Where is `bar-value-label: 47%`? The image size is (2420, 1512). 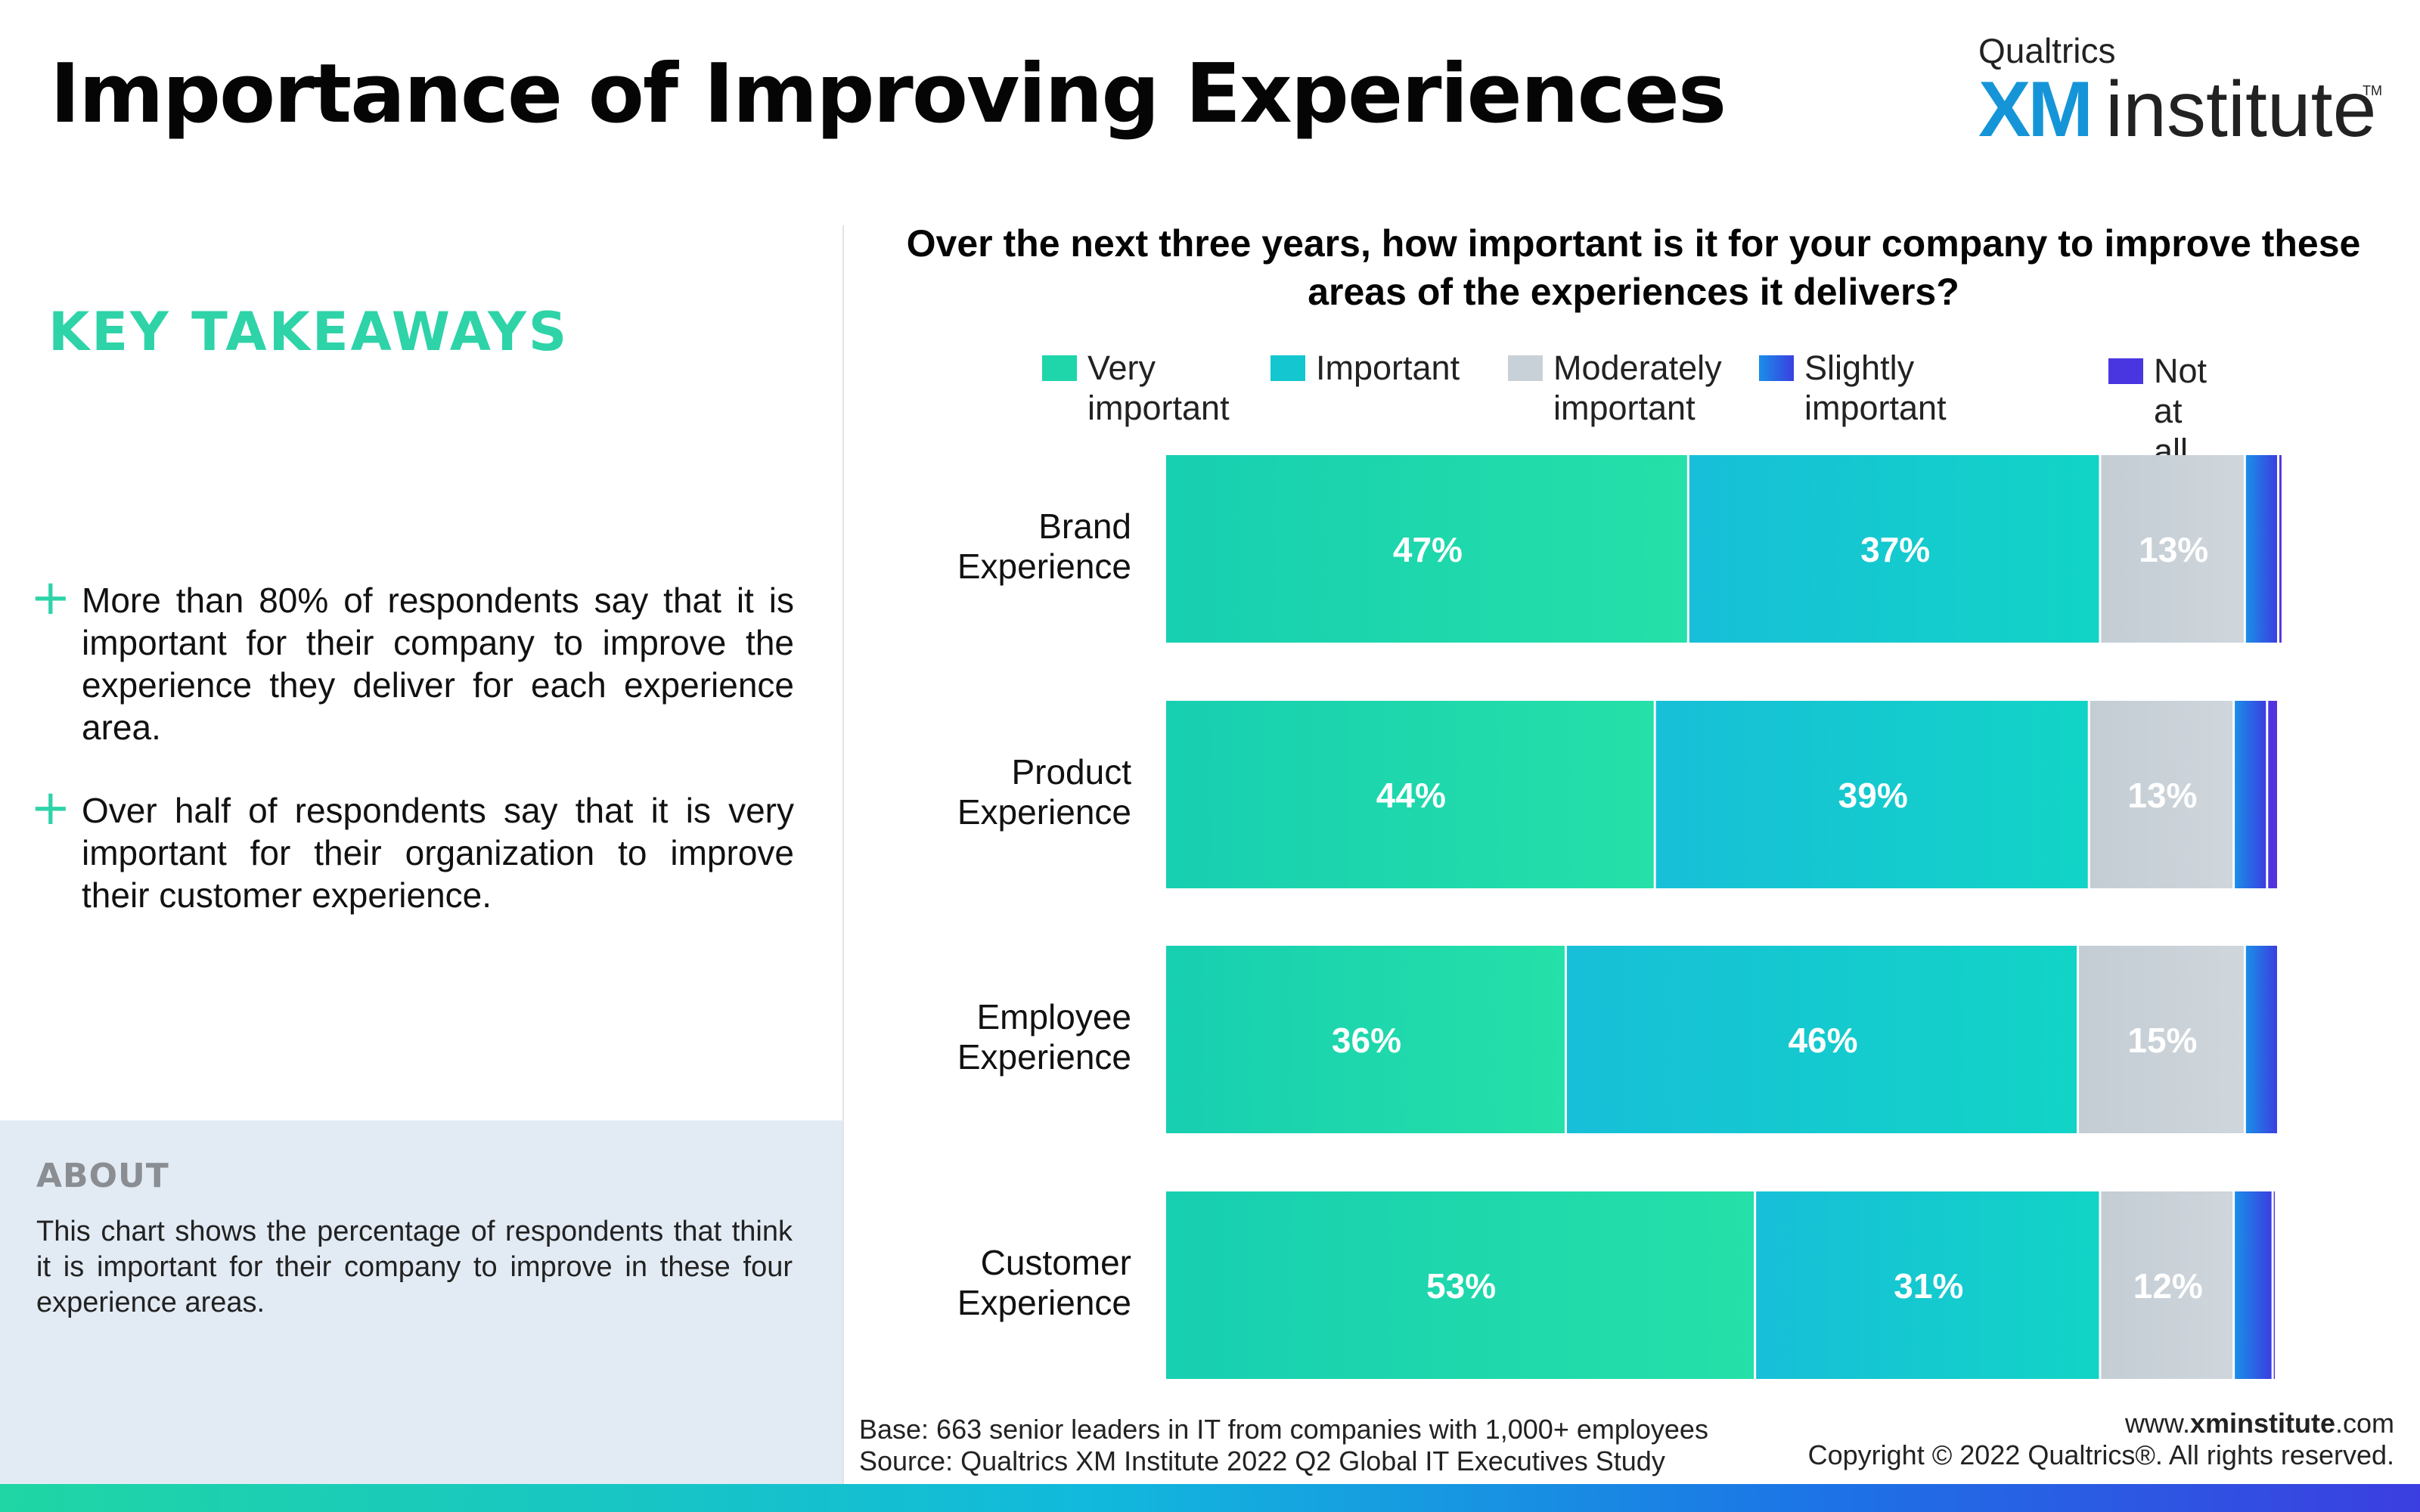
bar-value-label: 47% is located at coordinates (1428, 549).